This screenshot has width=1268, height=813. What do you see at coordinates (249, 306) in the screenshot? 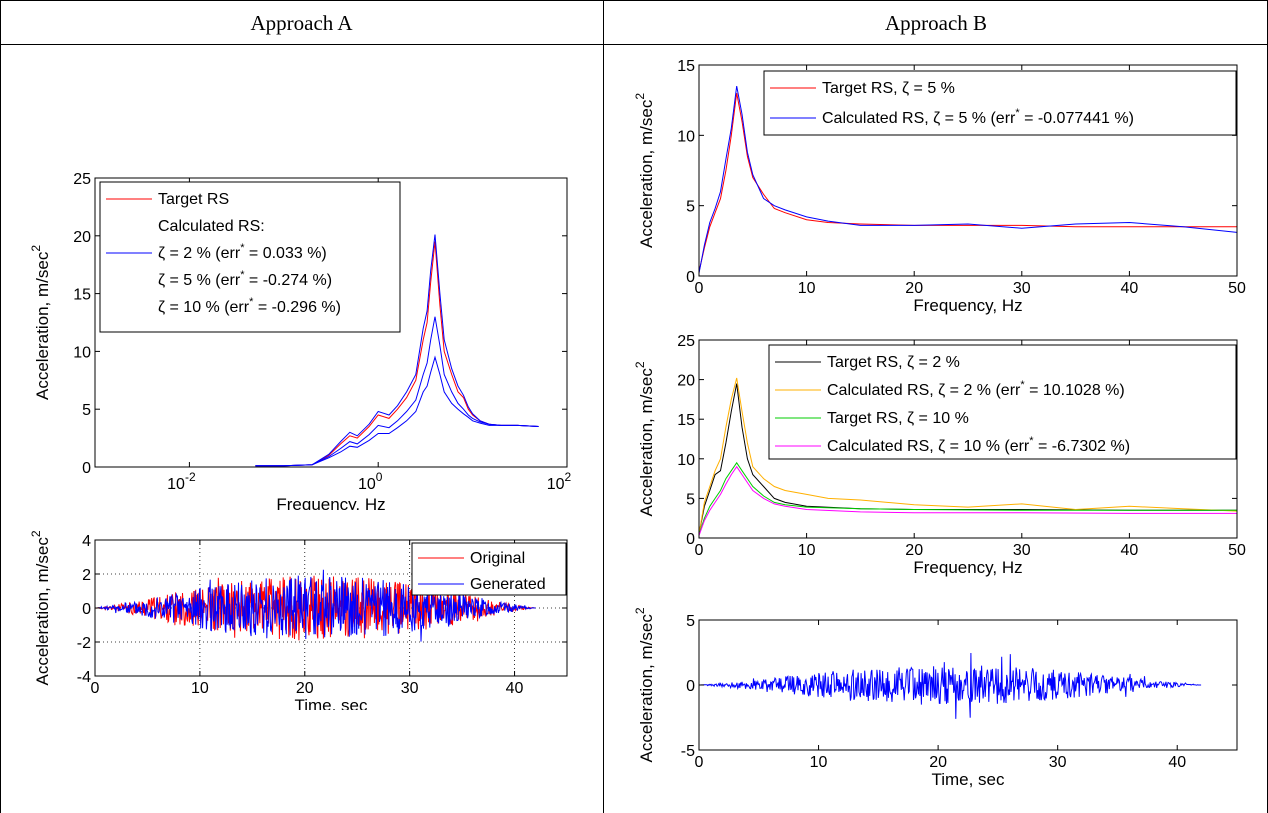
I see `legend-entry: ζ = 10 % (err* = -0.296 %)` at bounding box center [249, 306].